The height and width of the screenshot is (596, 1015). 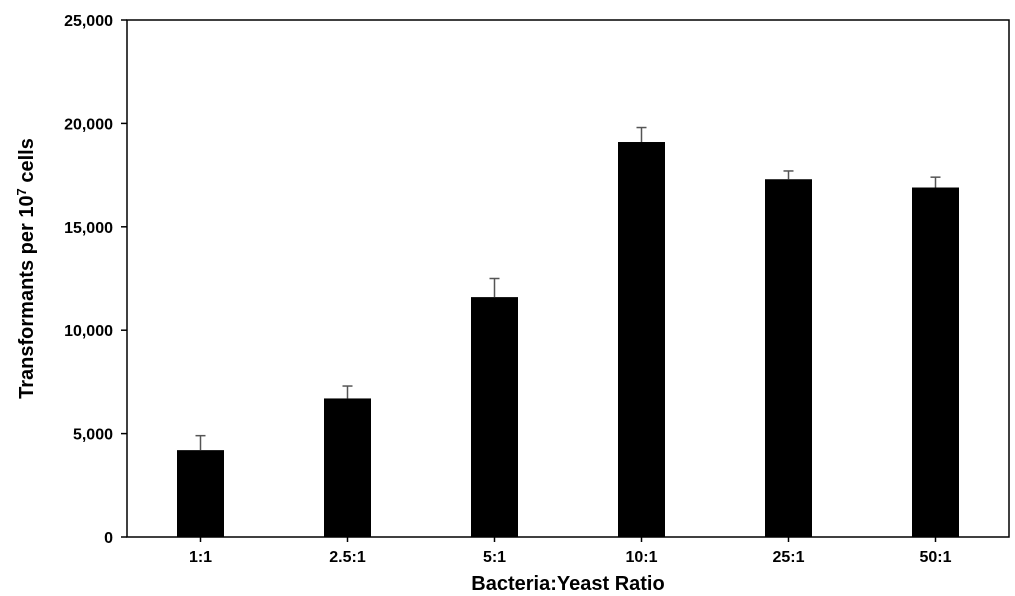 I want to click on x-tick-label: 10:1, so click(x=641, y=557).